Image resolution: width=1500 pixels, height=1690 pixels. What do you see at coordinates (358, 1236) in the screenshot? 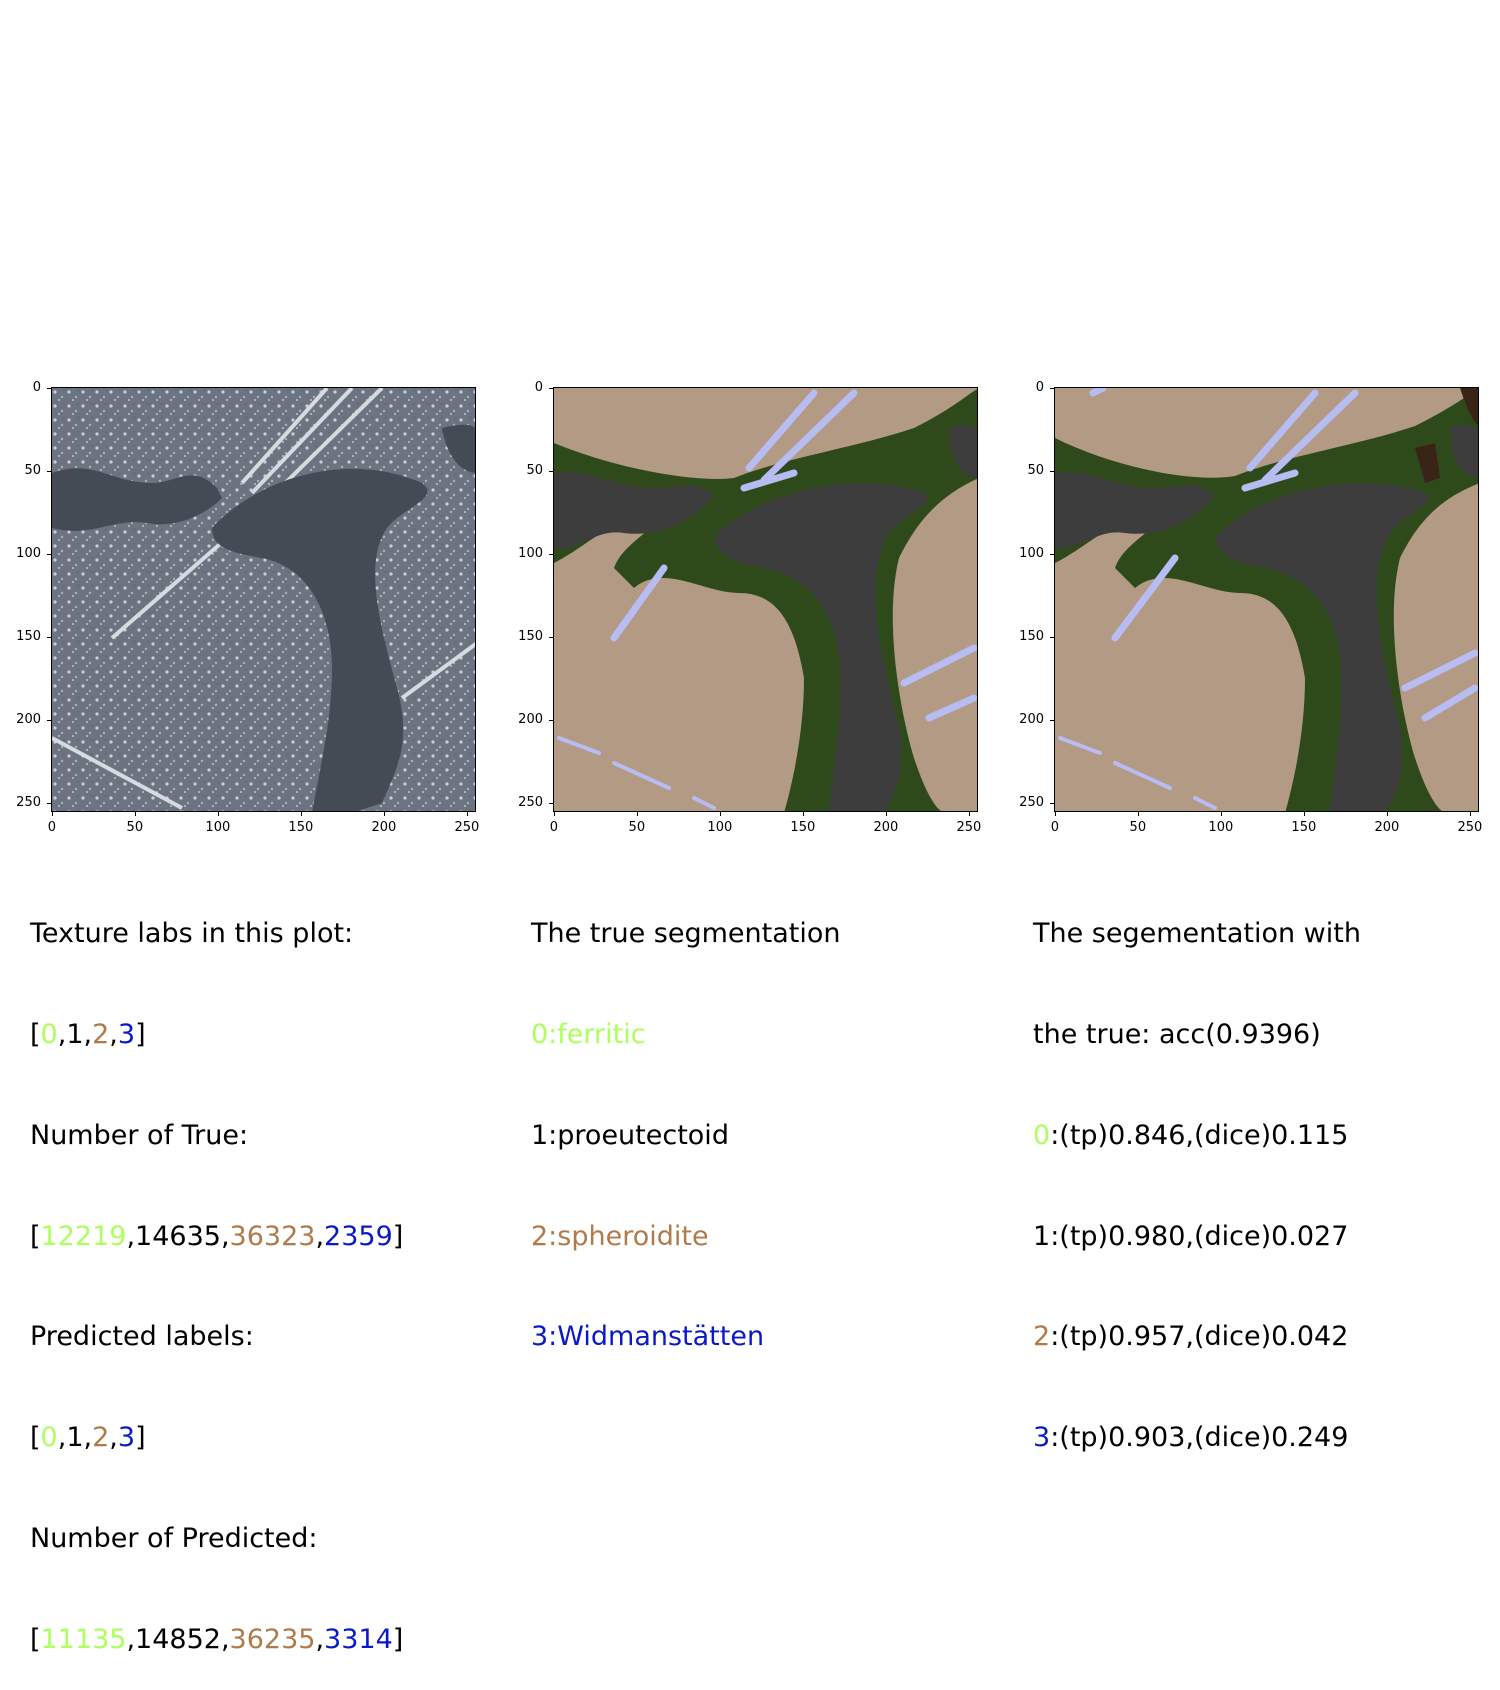
I see `true-count-3: 2359` at bounding box center [358, 1236].